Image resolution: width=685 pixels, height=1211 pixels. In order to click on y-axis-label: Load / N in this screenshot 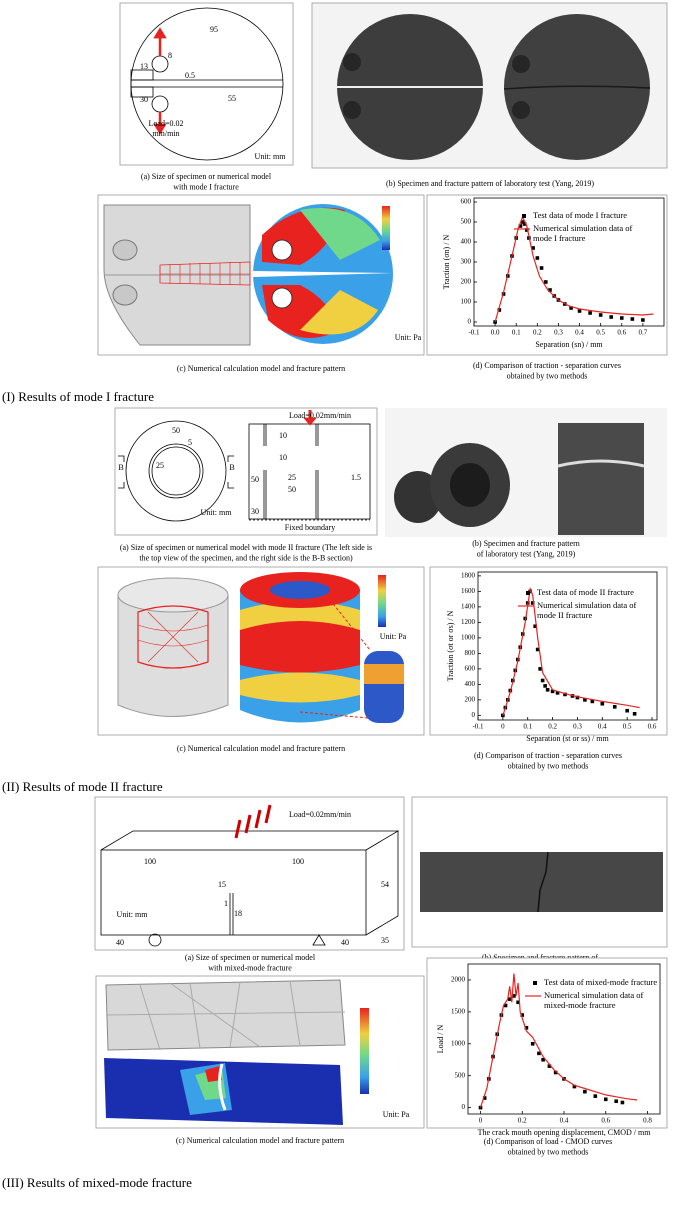, I will do `click(440, 1039)`.